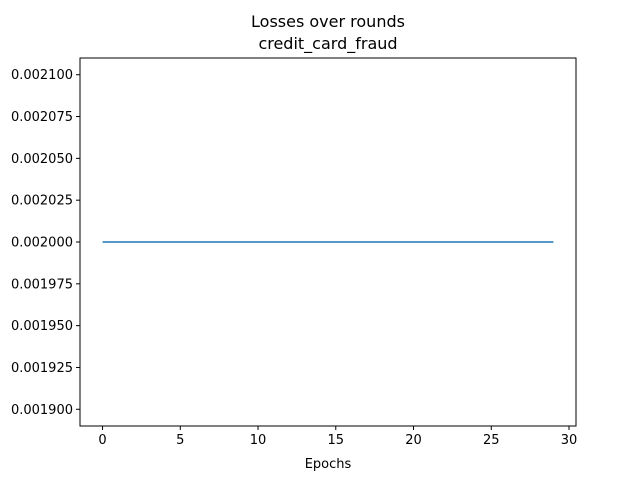 This screenshot has width=640, height=480. Describe the element at coordinates (180, 440) in the screenshot. I see `x-tick-label: 5` at that location.